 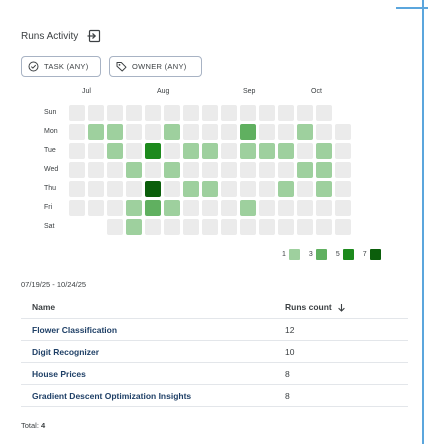 I want to click on column-header-runs: Runs count, so click(x=346, y=307).